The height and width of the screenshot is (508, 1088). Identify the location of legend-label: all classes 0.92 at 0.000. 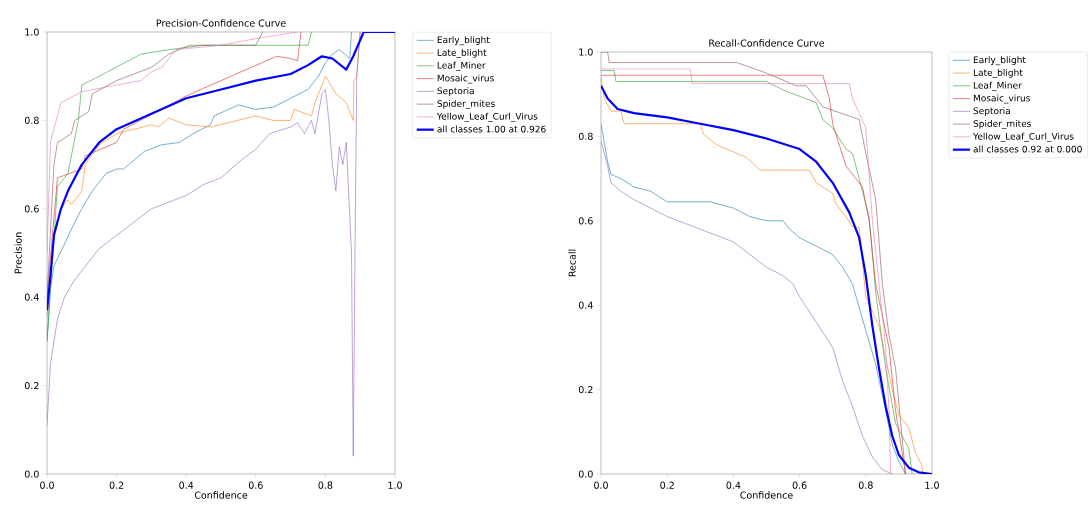
(1027, 149).